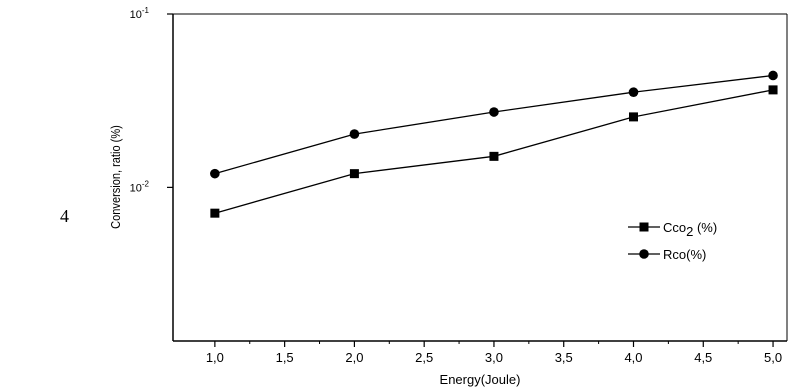 Image resolution: width=790 pixels, height=392 pixels. I want to click on chart-legend: Cco2 (%) Rco(%), so click(672, 241).